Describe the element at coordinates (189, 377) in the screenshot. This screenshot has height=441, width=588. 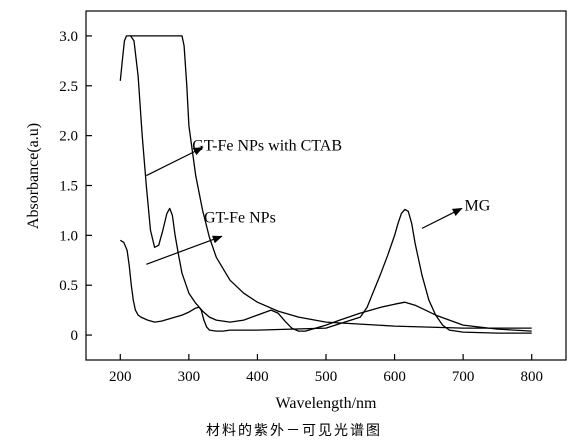
I see `x-tick-label: 300` at that location.